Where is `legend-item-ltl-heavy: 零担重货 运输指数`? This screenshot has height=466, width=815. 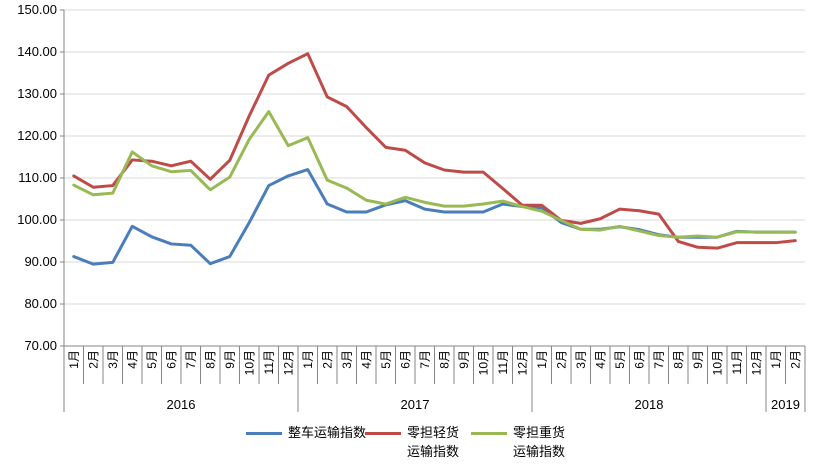 legend-item-ltl-heavy: 零担重货 运输指数 is located at coordinates (518, 443).